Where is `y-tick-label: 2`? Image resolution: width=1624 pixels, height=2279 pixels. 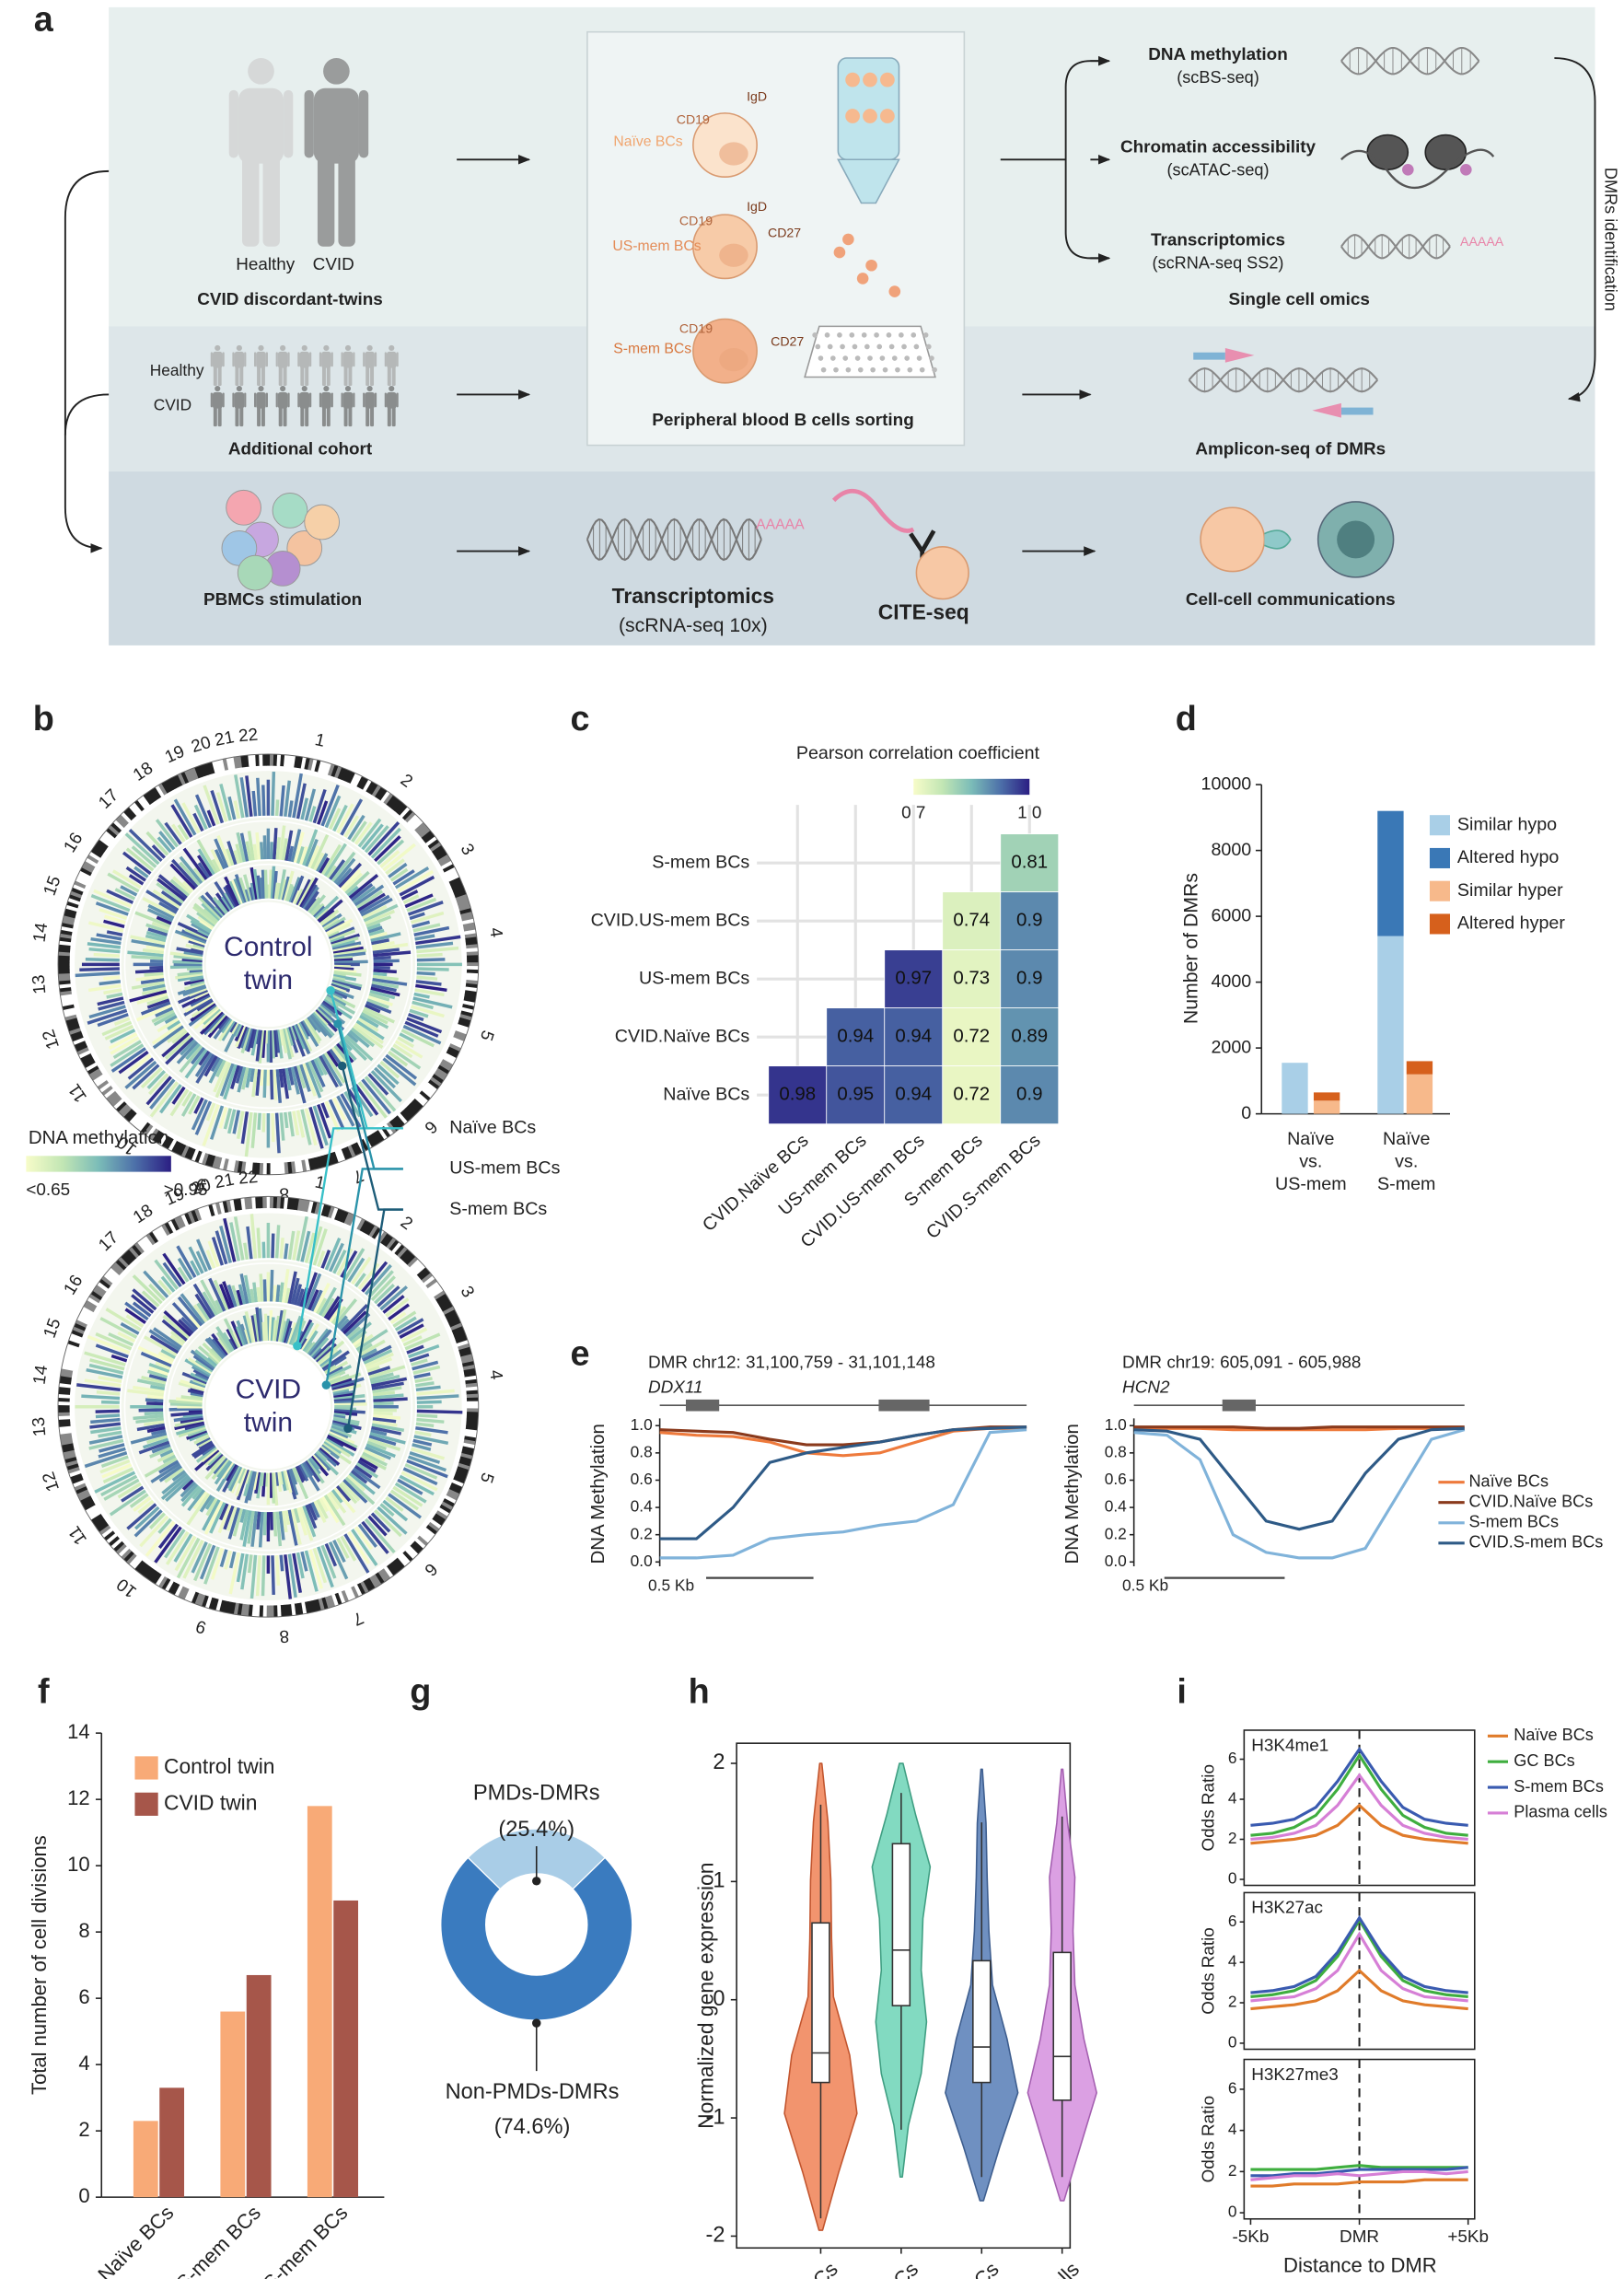
y-tick-label: 2 is located at coordinates (719, 1762).